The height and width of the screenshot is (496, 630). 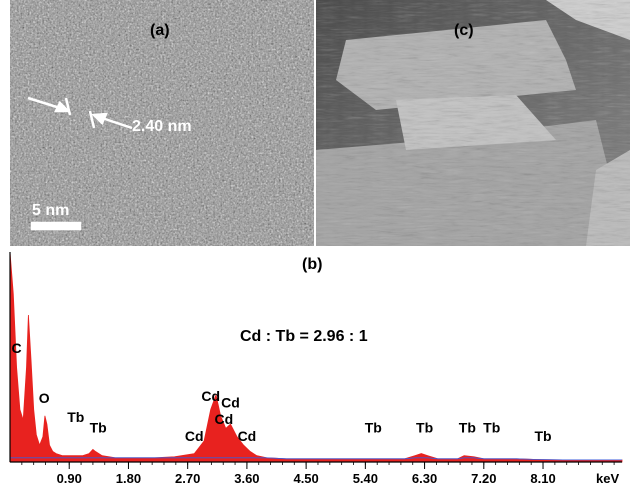 I want to click on measure-tick-right, so click(x=92, y=119).